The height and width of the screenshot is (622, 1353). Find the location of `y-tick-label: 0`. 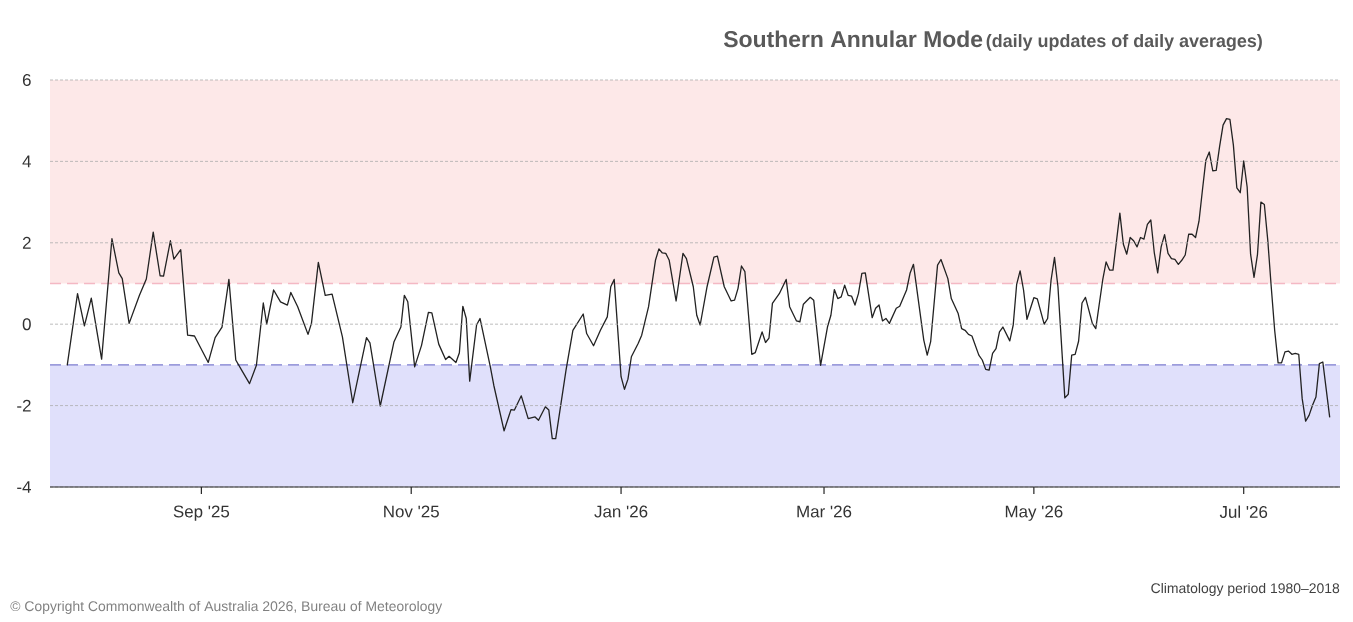

y-tick-label: 0 is located at coordinates (26, 324).